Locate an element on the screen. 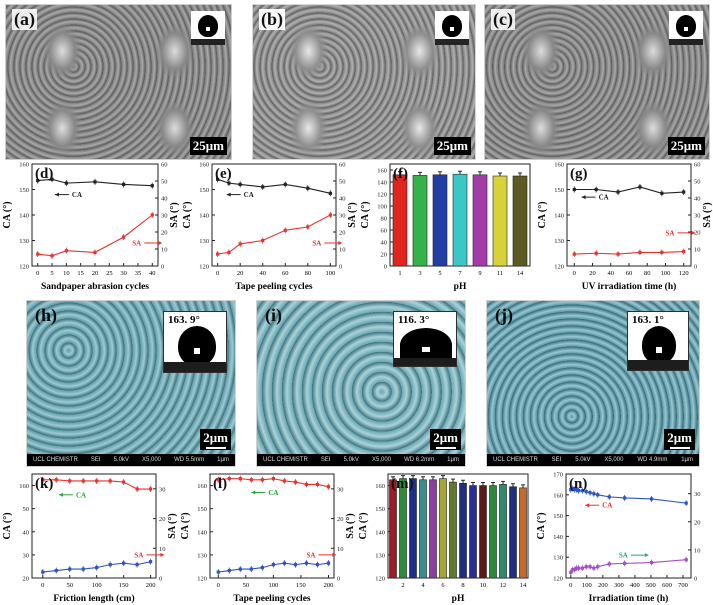 This screenshot has height=605, width=713. x-tick-label: 12 is located at coordinates (503, 585).